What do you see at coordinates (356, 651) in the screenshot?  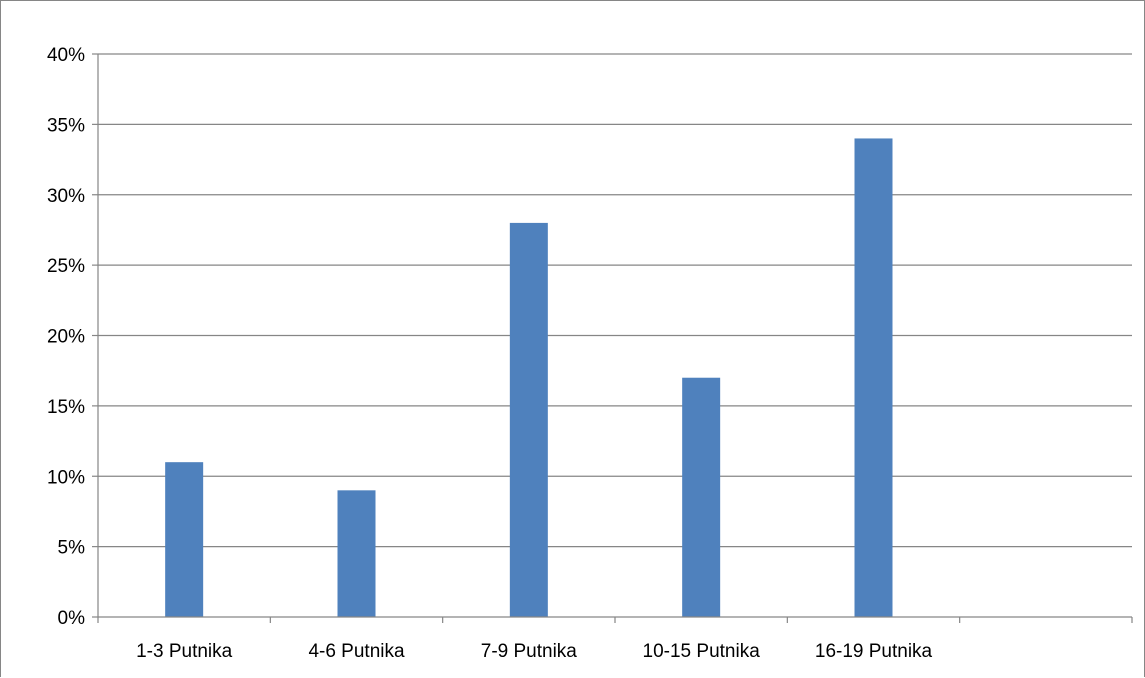 I see `x-tick-label: 4-6 Putnika` at bounding box center [356, 651].